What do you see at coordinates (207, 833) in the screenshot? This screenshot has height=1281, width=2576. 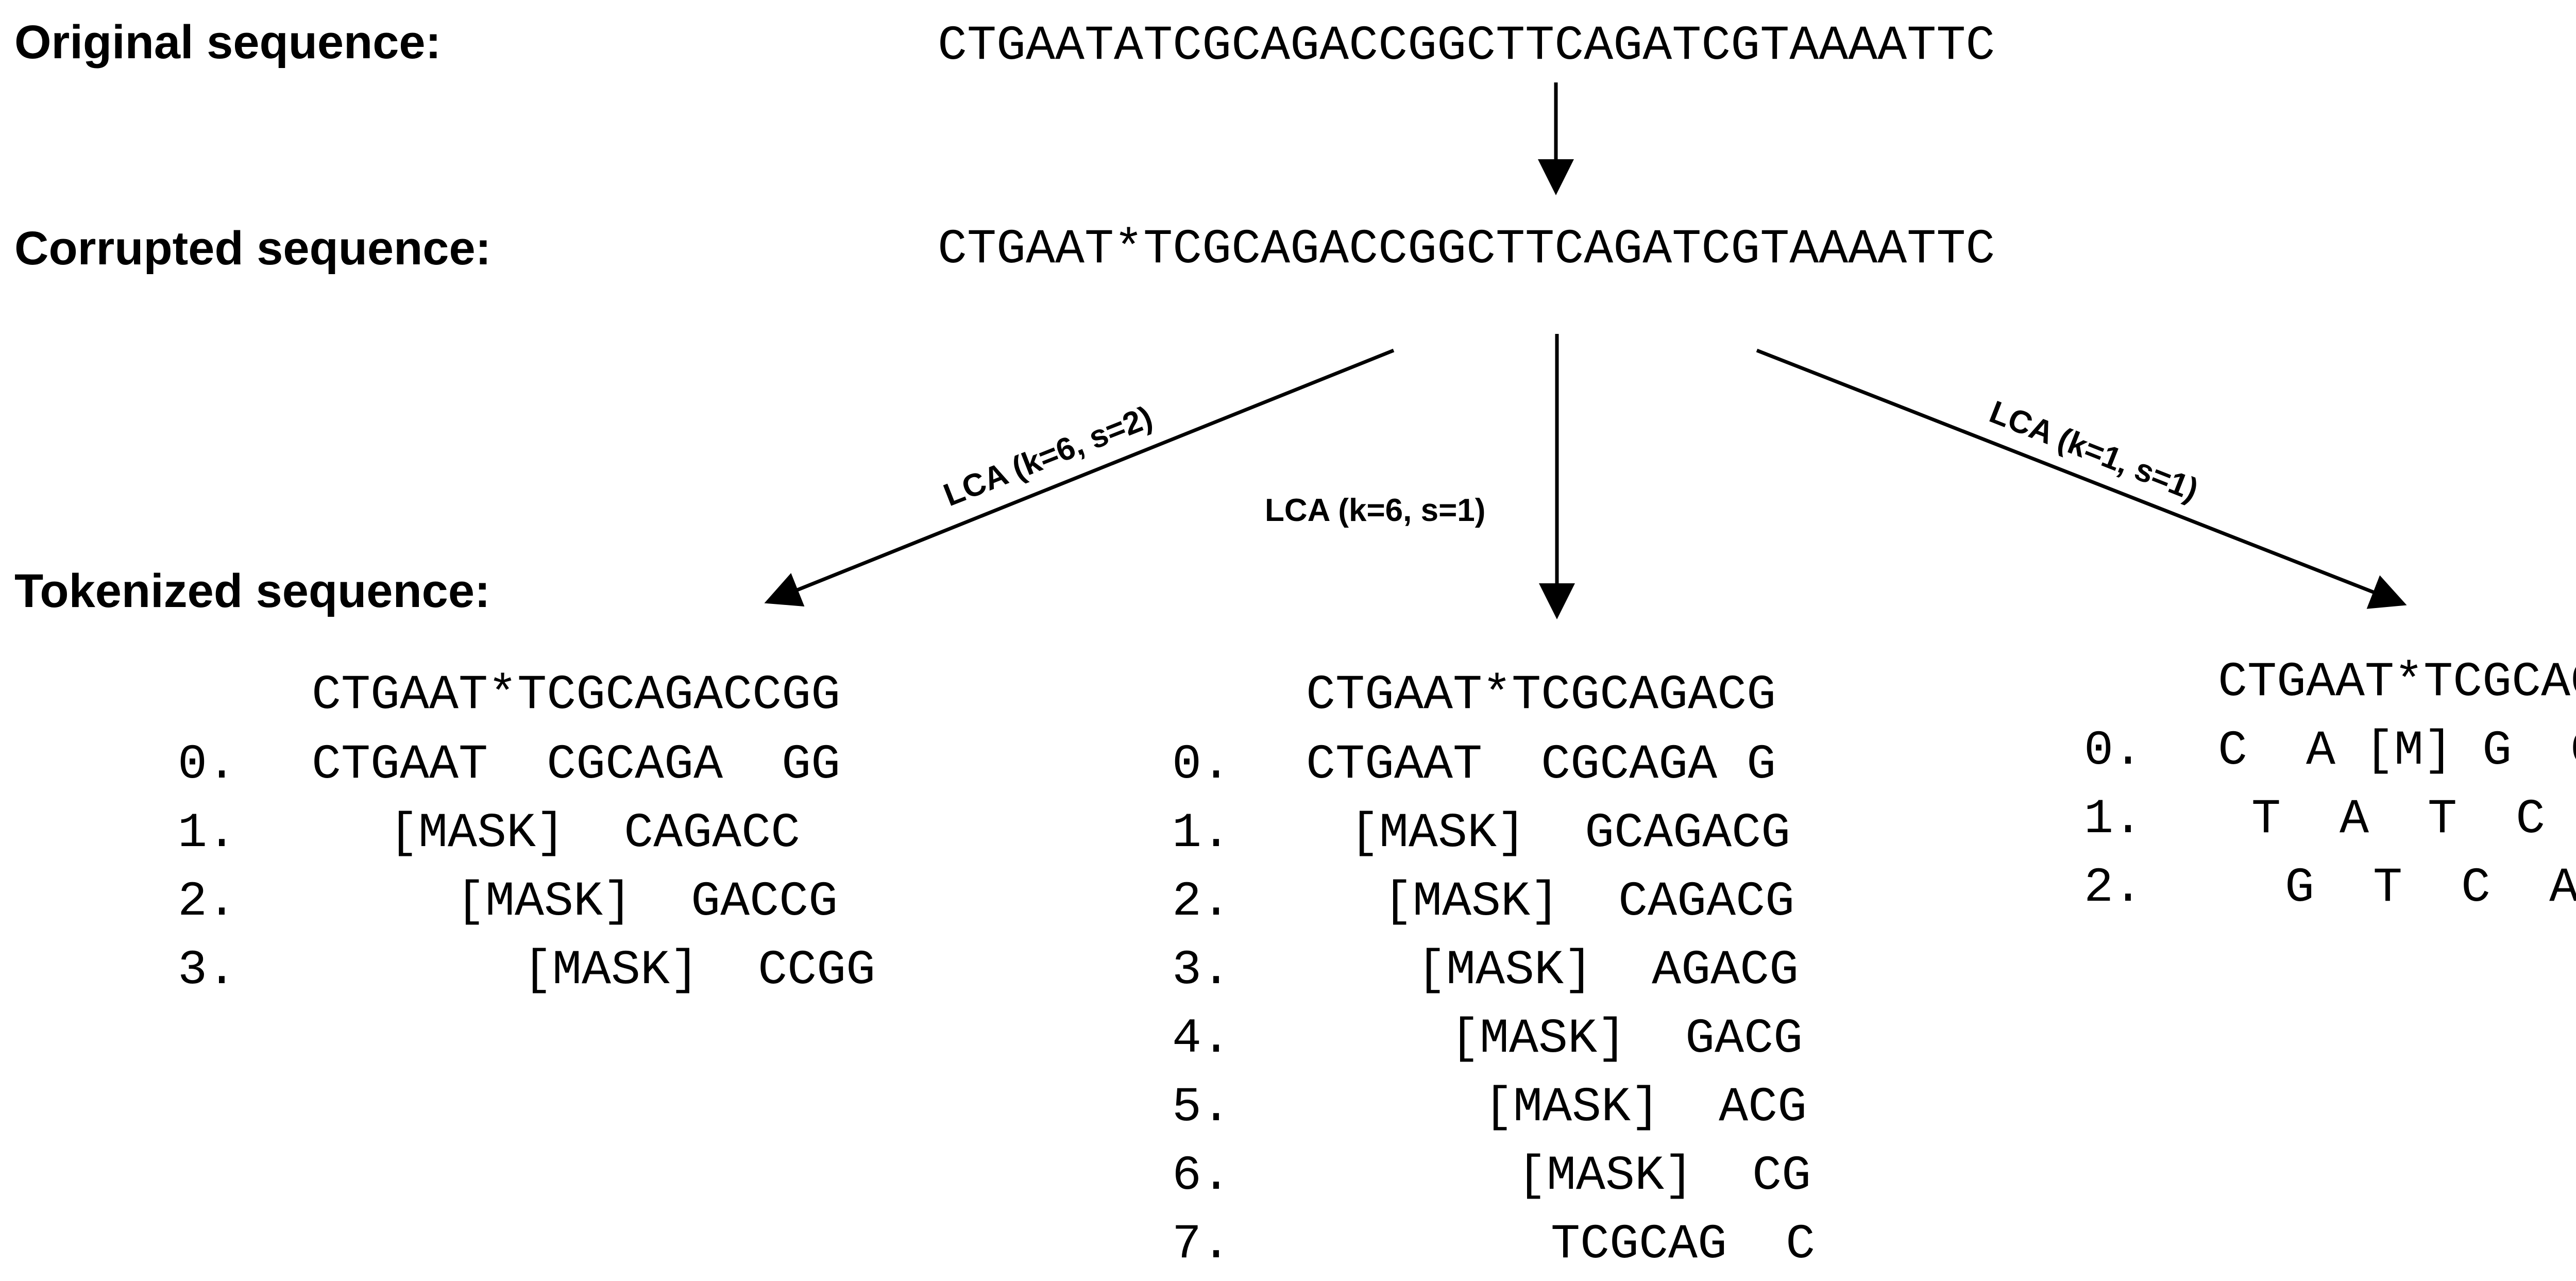 I see `branch-left-index-1: 1.` at bounding box center [207, 833].